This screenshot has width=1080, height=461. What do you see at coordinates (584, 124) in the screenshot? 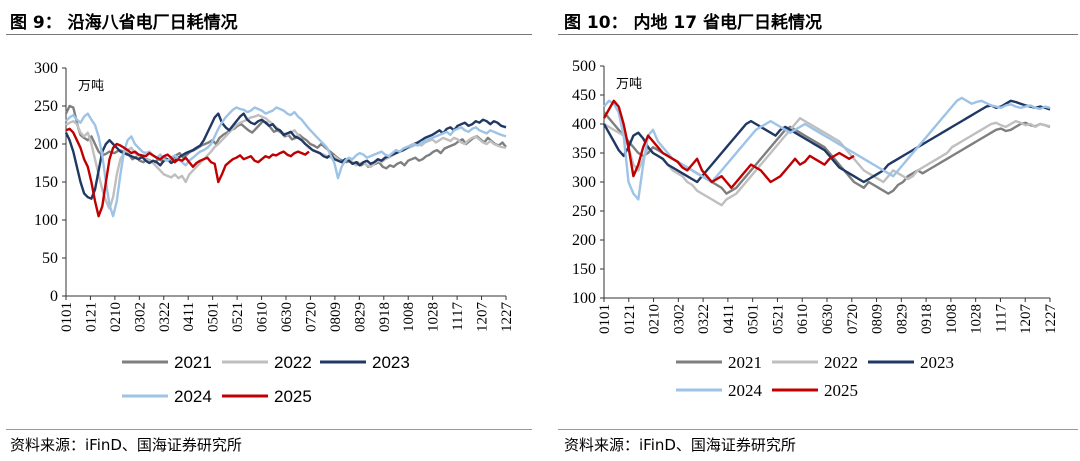
I see `y-tick-label: 400` at bounding box center [584, 124].